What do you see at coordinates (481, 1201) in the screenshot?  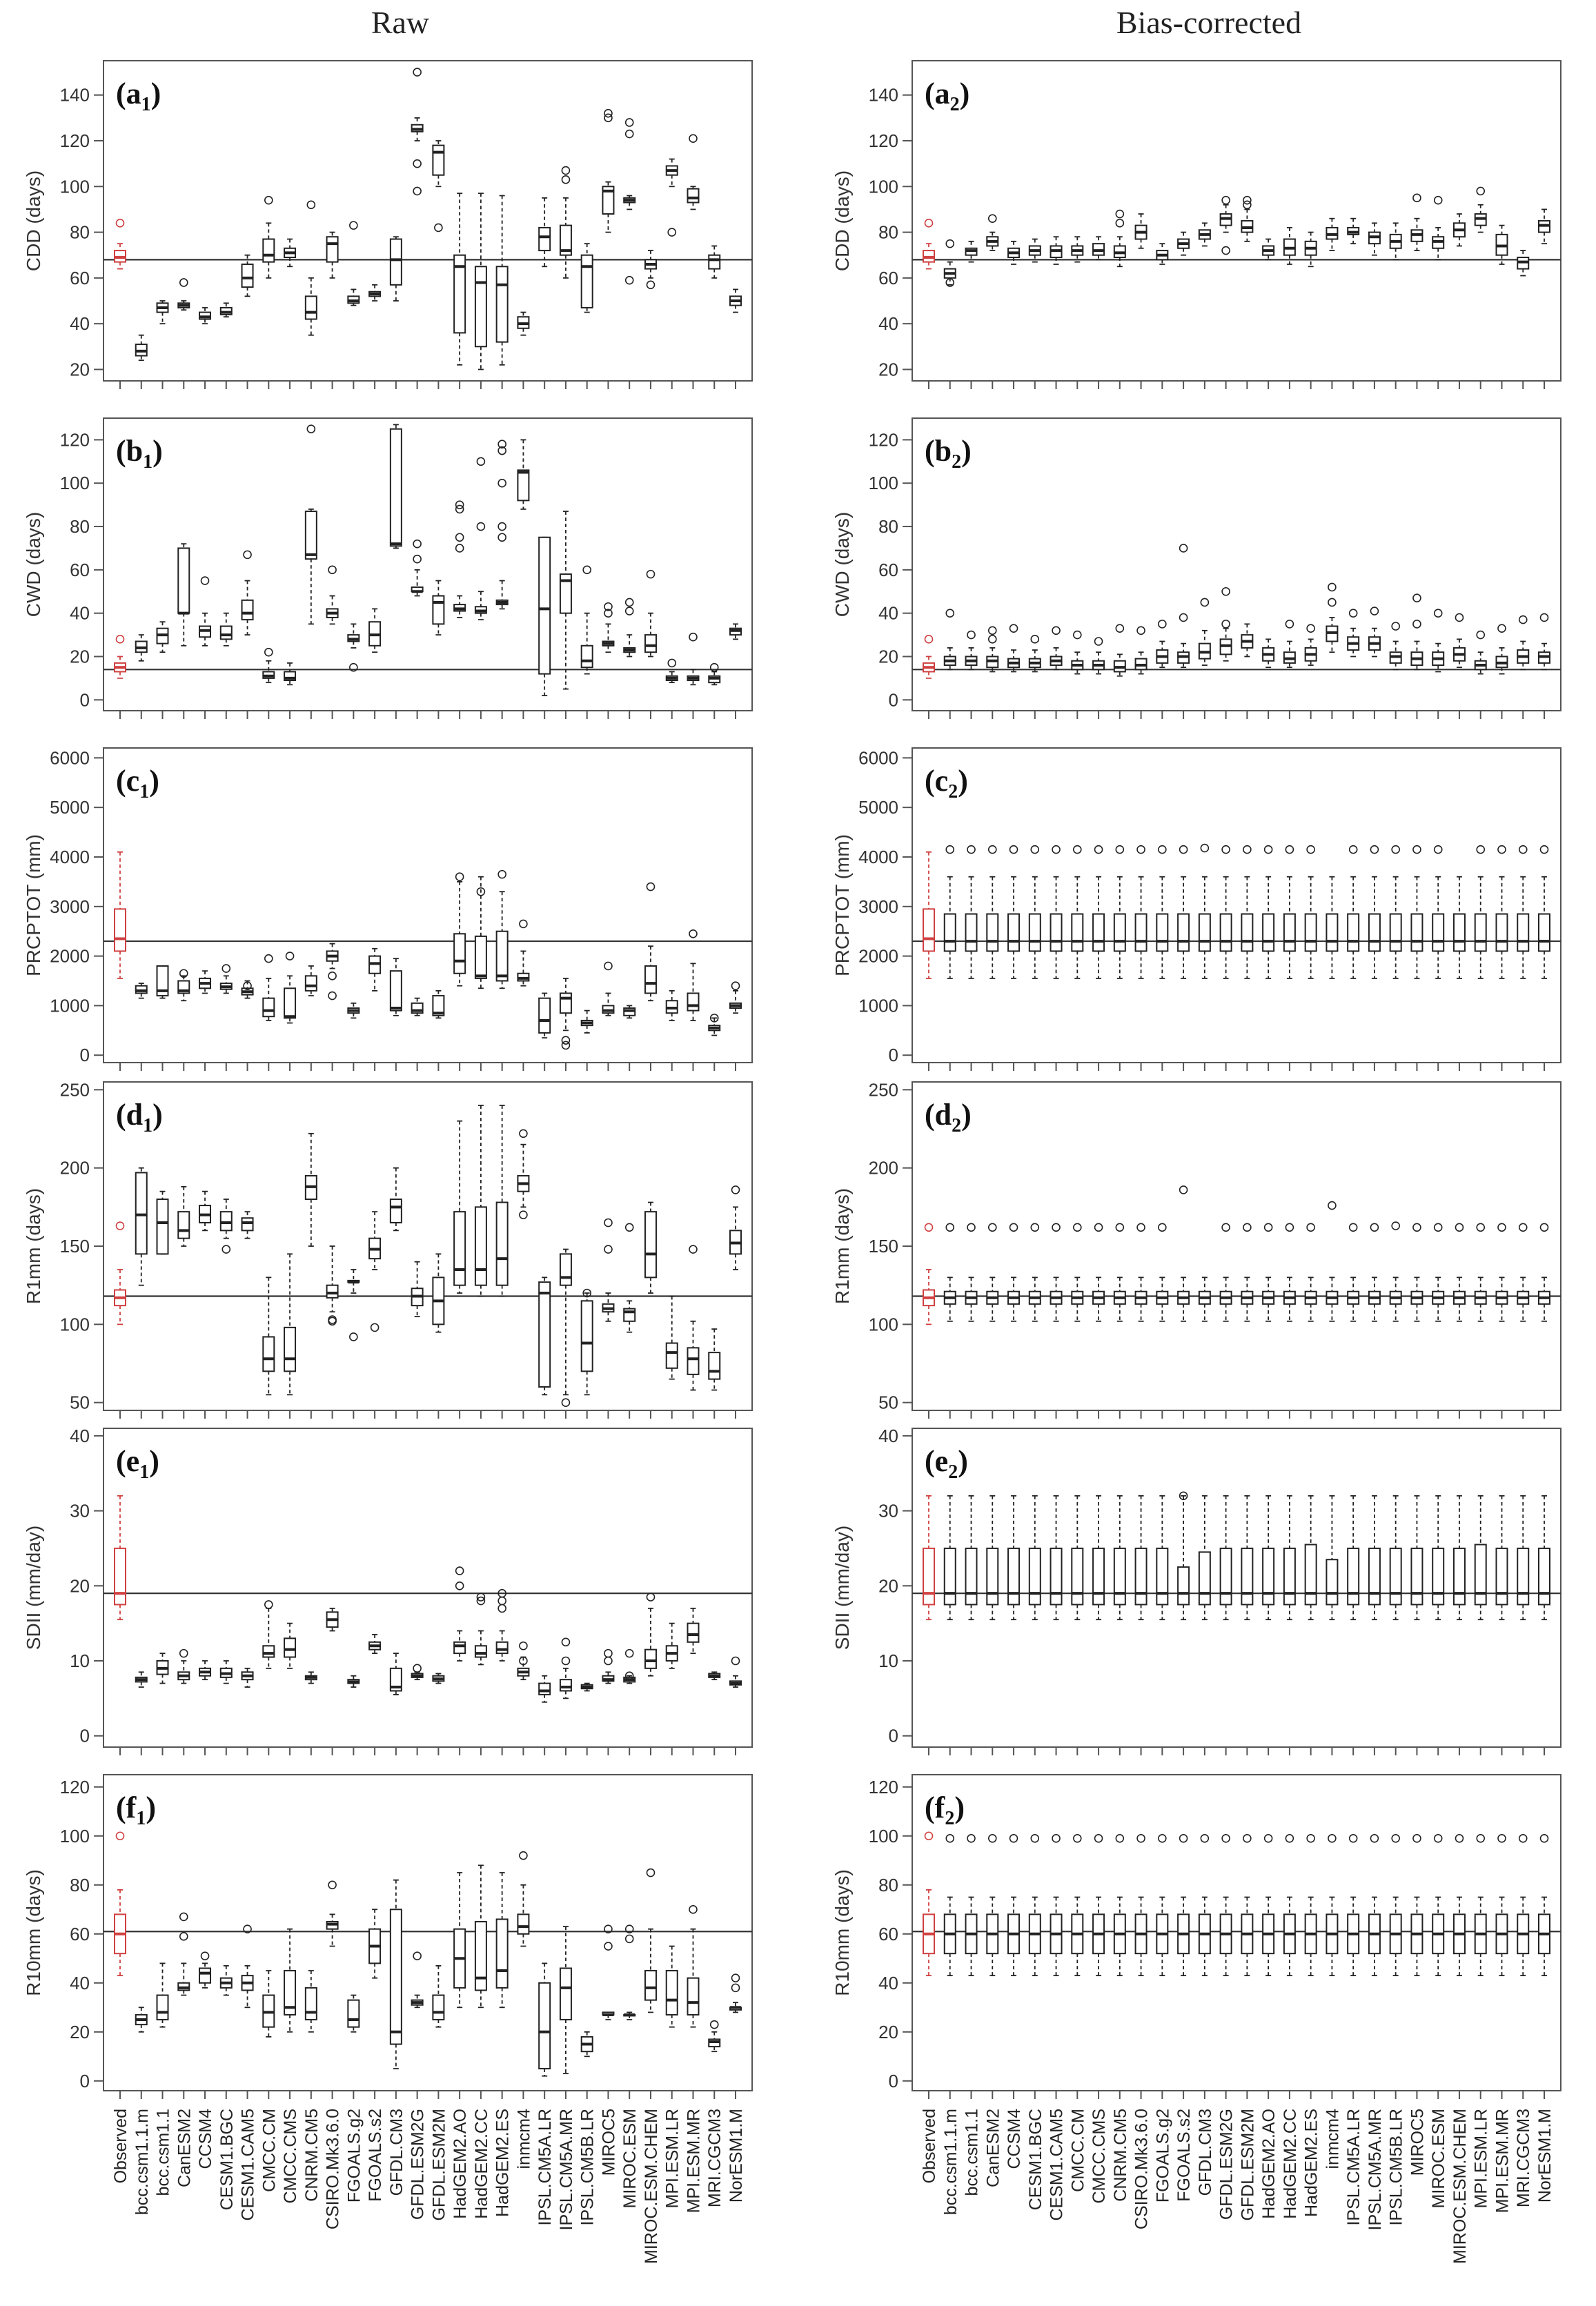 I see `box-HadGEM2.CC` at bounding box center [481, 1201].